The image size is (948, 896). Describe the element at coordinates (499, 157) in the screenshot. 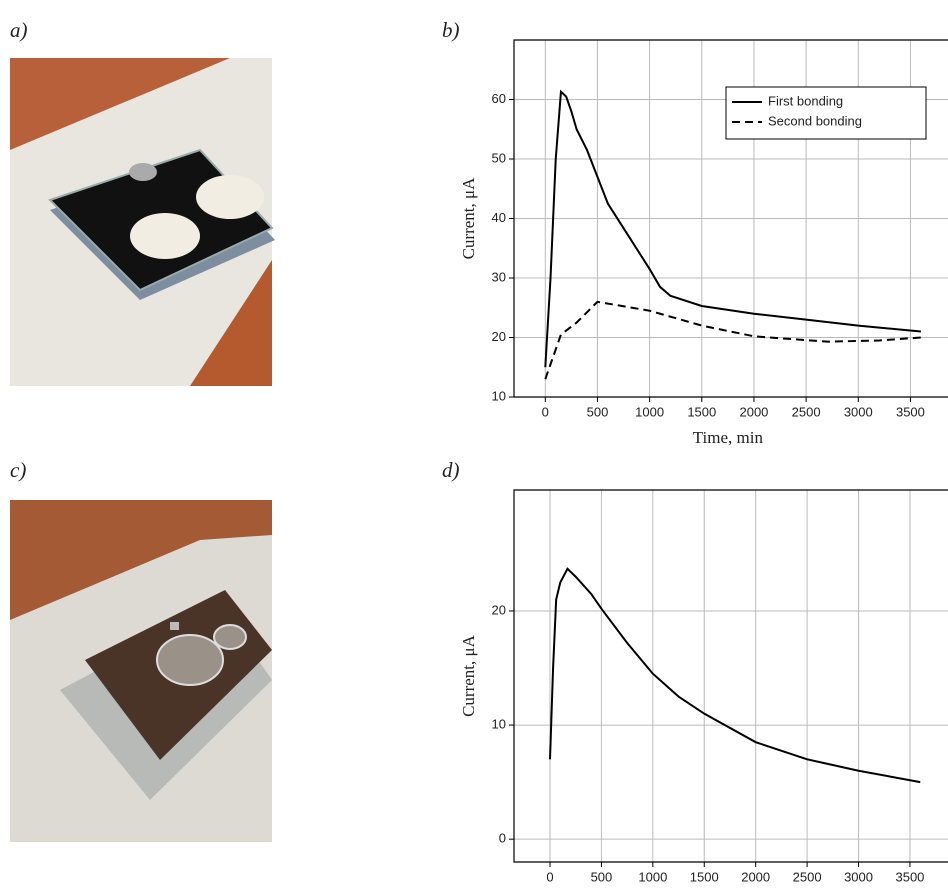

I see `y-tick-label: 50` at that location.